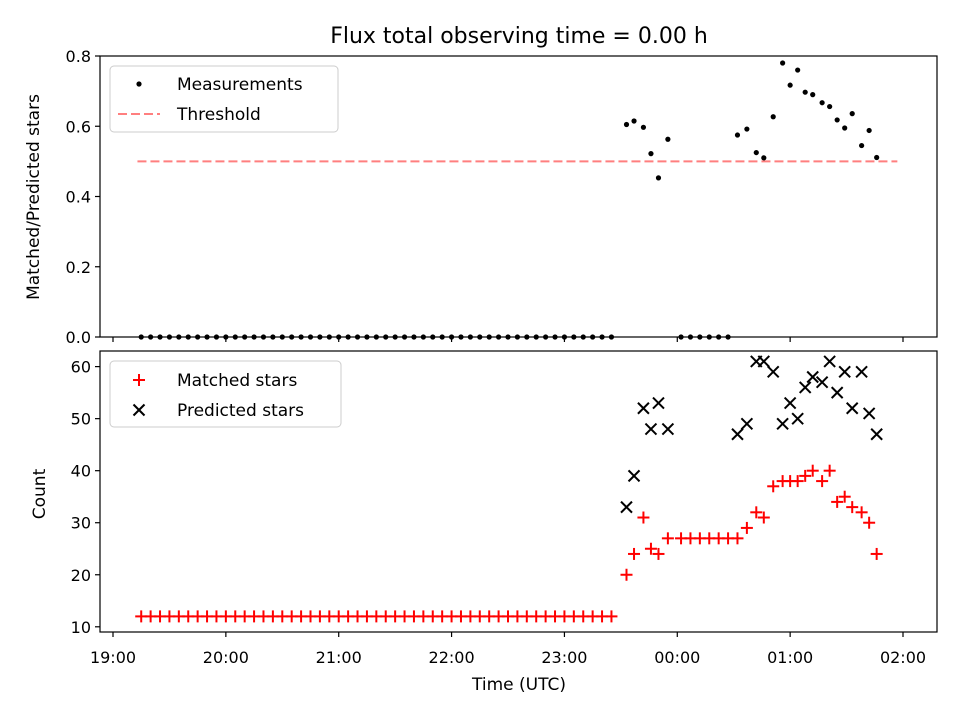  What do you see at coordinates (78, 267) in the screenshot?
I see `top-y-tick-label: 0.2` at bounding box center [78, 267].